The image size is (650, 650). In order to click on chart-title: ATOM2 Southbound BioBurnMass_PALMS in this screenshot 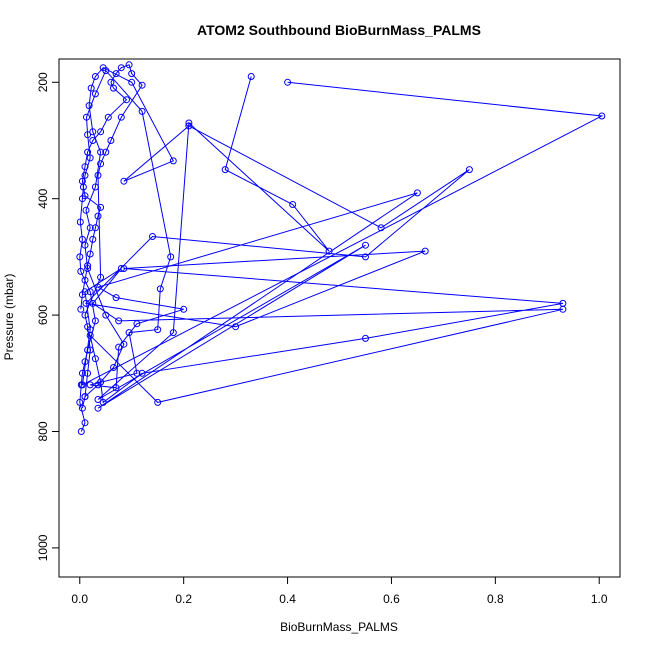, I will do `click(339, 30)`.